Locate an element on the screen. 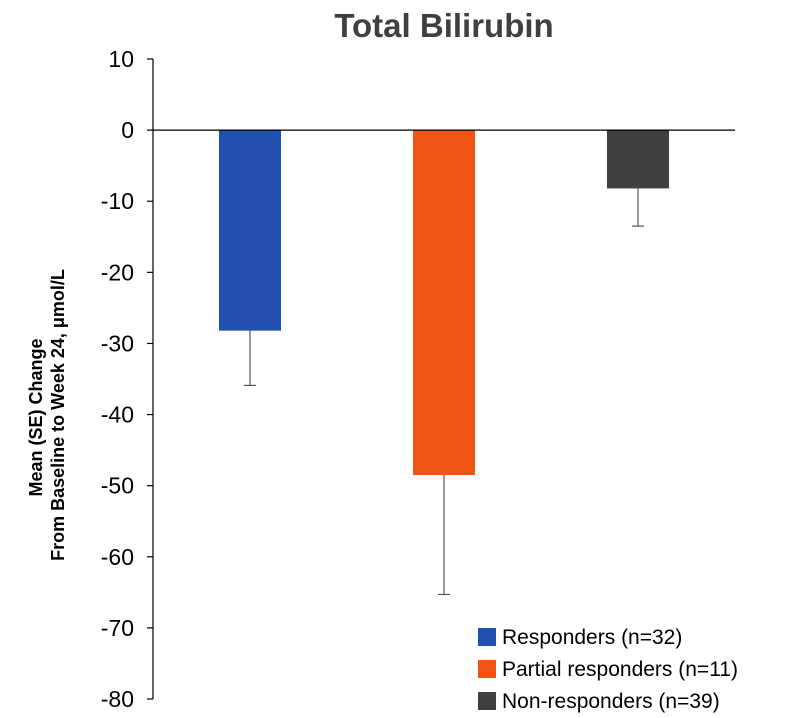  chart-title: Total Bilirubin is located at coordinates (443, 25).